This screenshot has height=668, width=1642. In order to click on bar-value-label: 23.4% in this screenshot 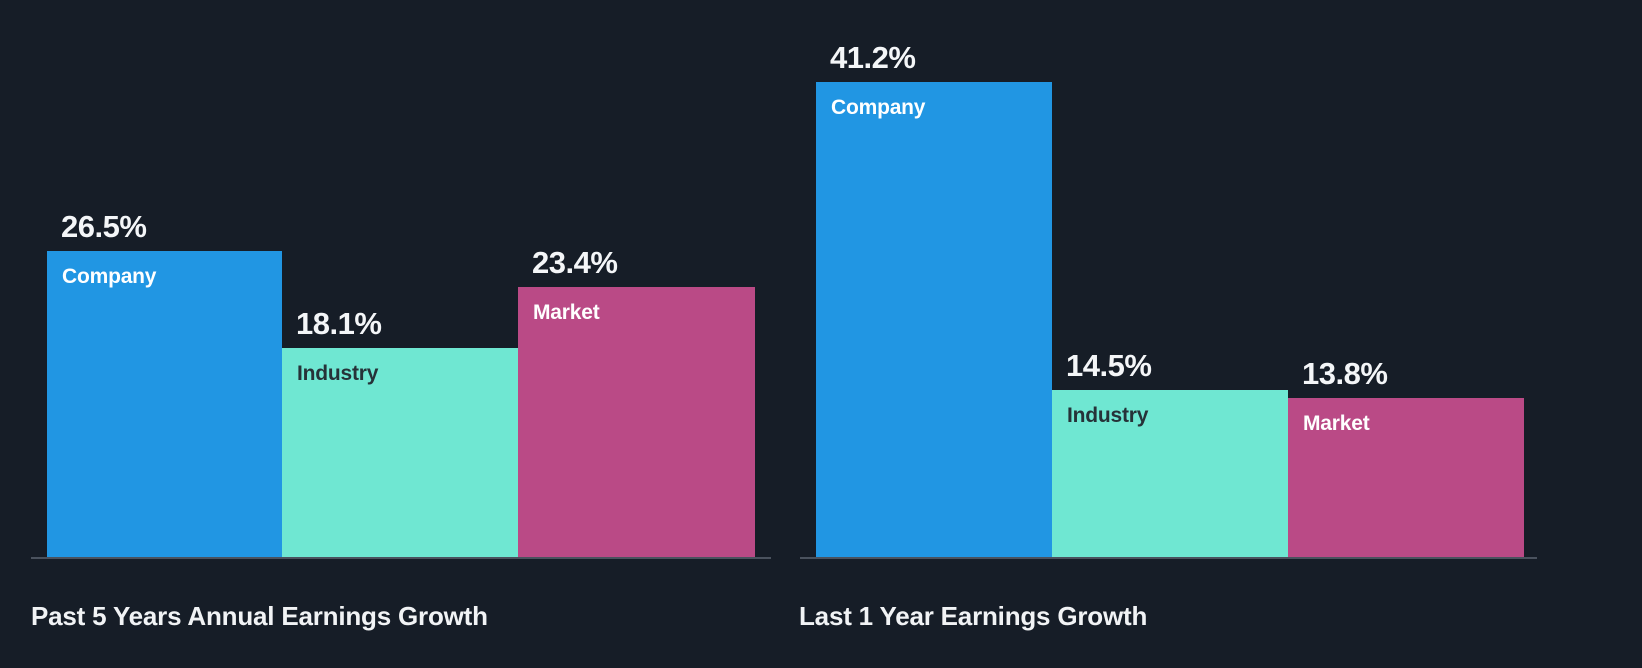, I will do `click(575, 262)`.